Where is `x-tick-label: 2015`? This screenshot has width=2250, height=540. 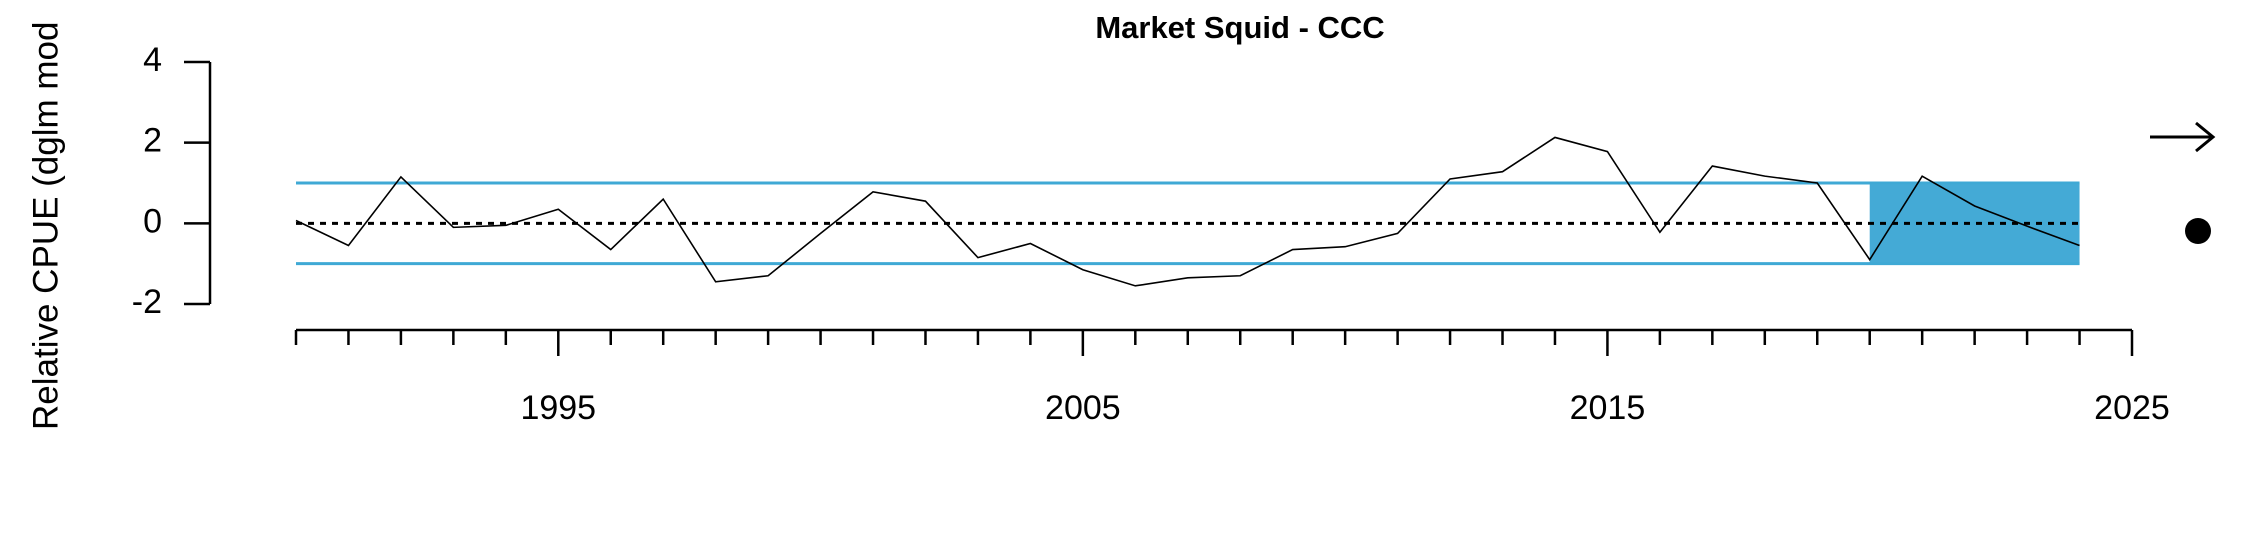 x-tick-label: 2015 is located at coordinates (1608, 408).